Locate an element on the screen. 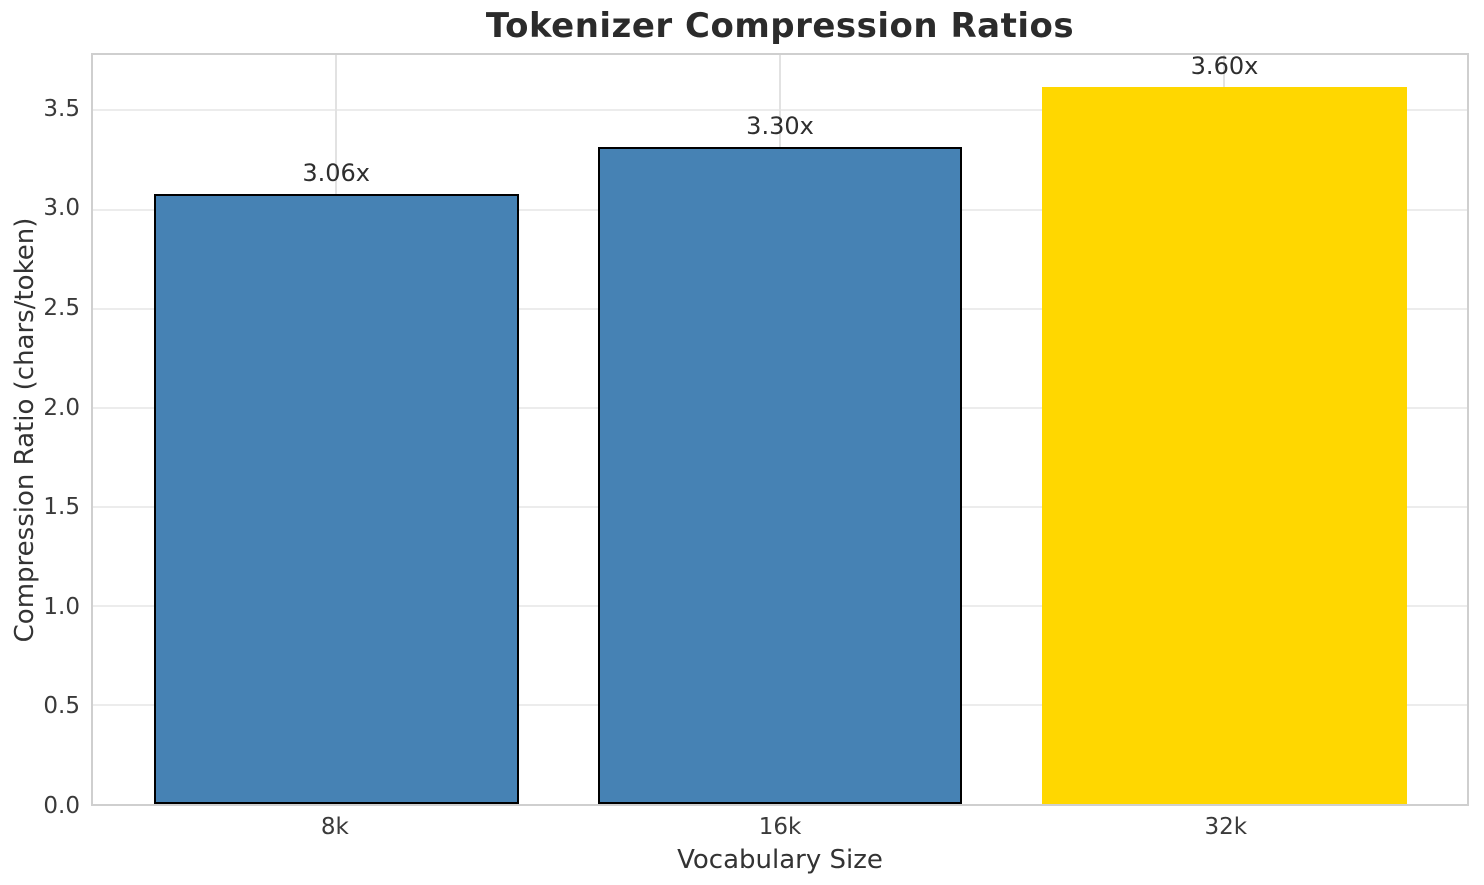  x-tick-label: 32k is located at coordinates (1226, 827).